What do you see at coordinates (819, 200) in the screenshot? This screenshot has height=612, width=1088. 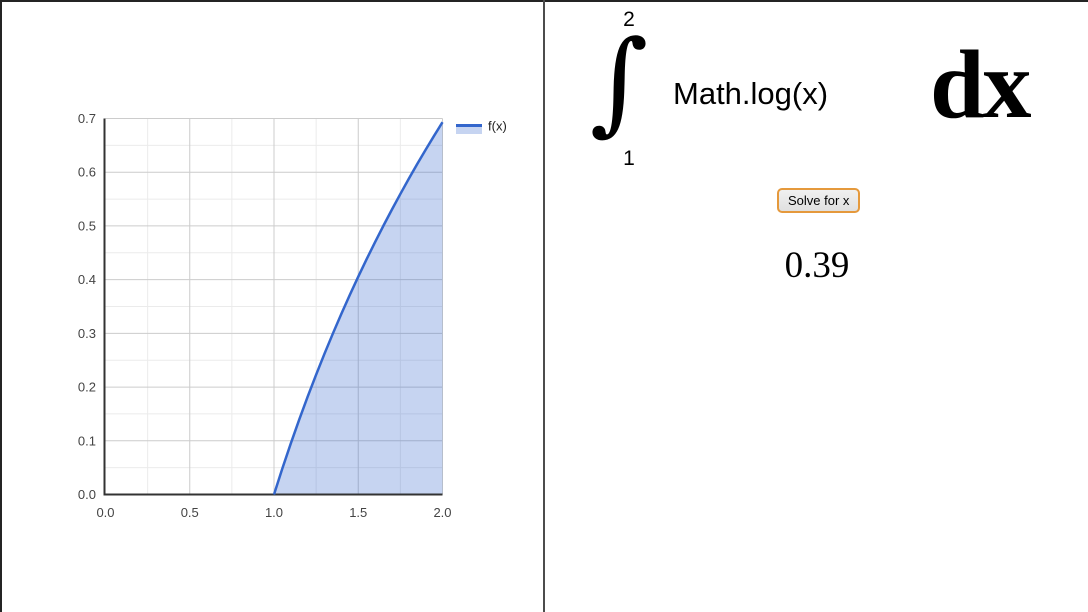 I see `solve-for-x-button: Solve for x` at bounding box center [819, 200].